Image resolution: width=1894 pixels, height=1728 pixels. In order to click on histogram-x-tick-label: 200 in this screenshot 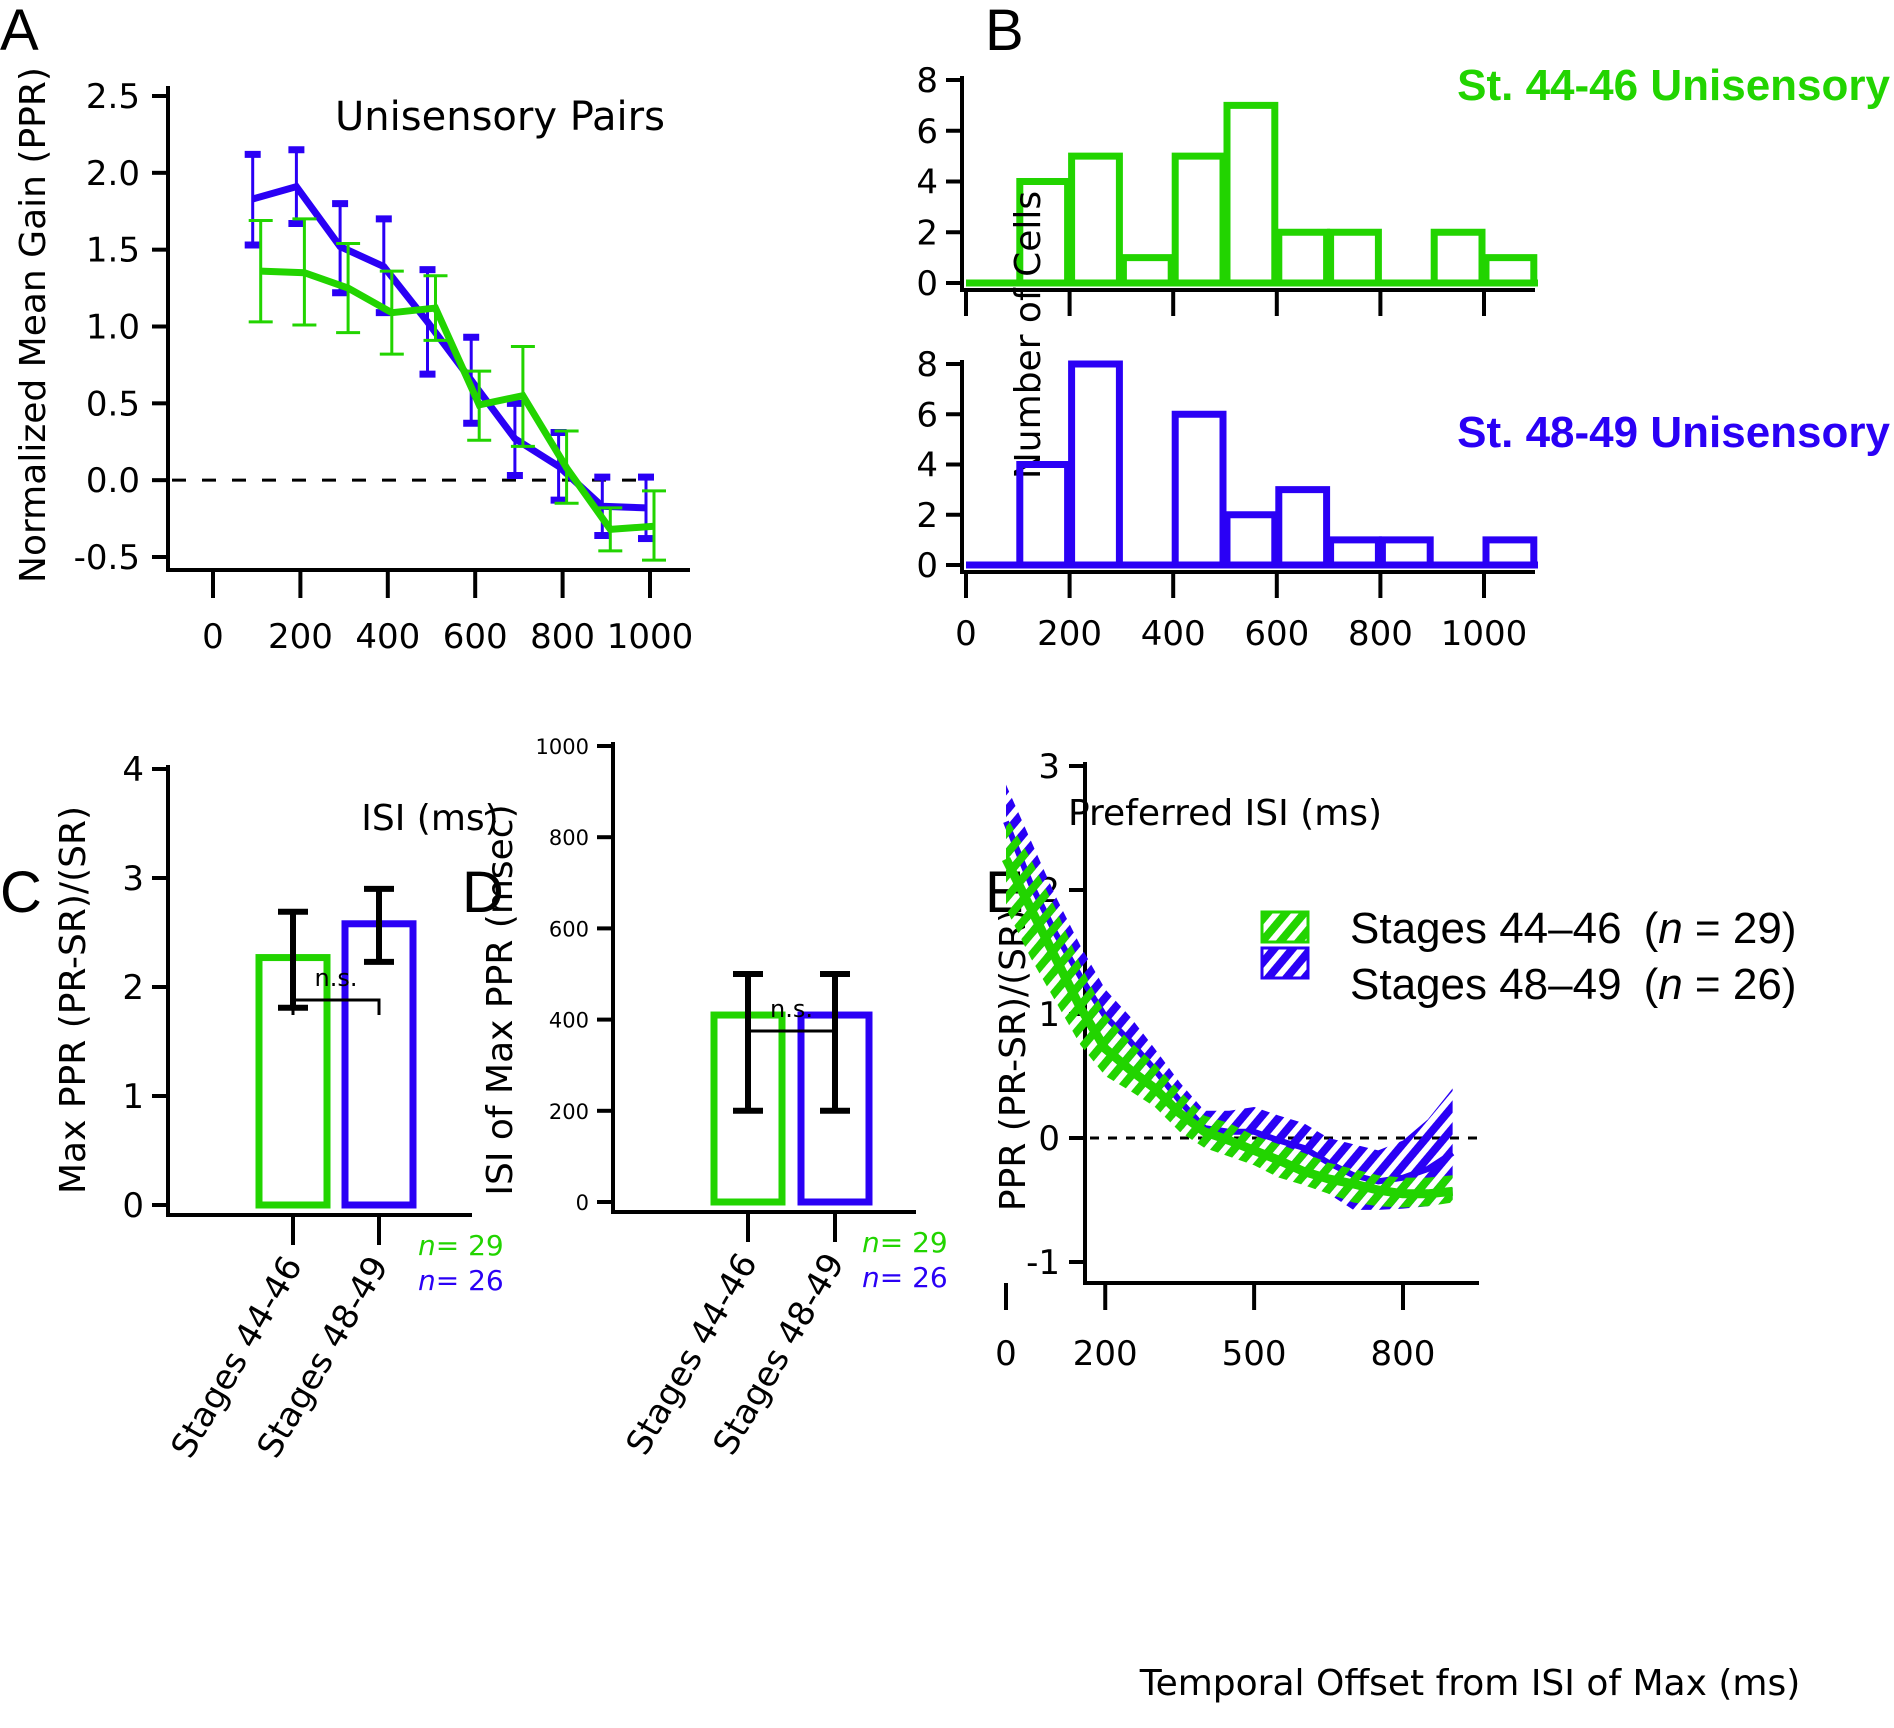, I will do `click(1069, 634)`.